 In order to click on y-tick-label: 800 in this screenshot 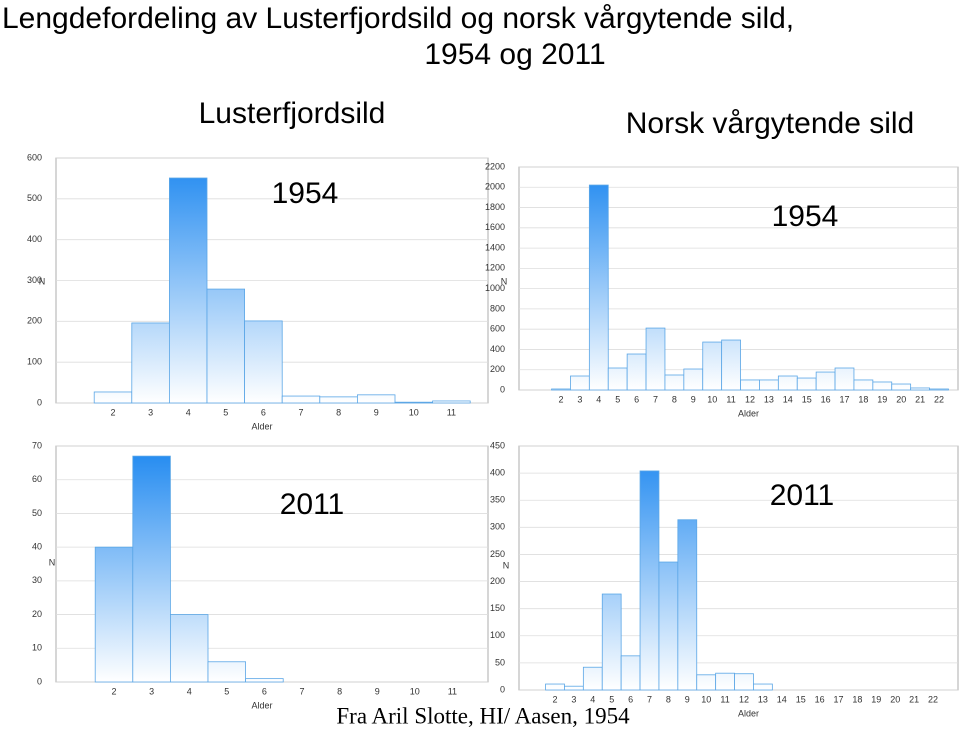, I will do `click(497, 308)`.